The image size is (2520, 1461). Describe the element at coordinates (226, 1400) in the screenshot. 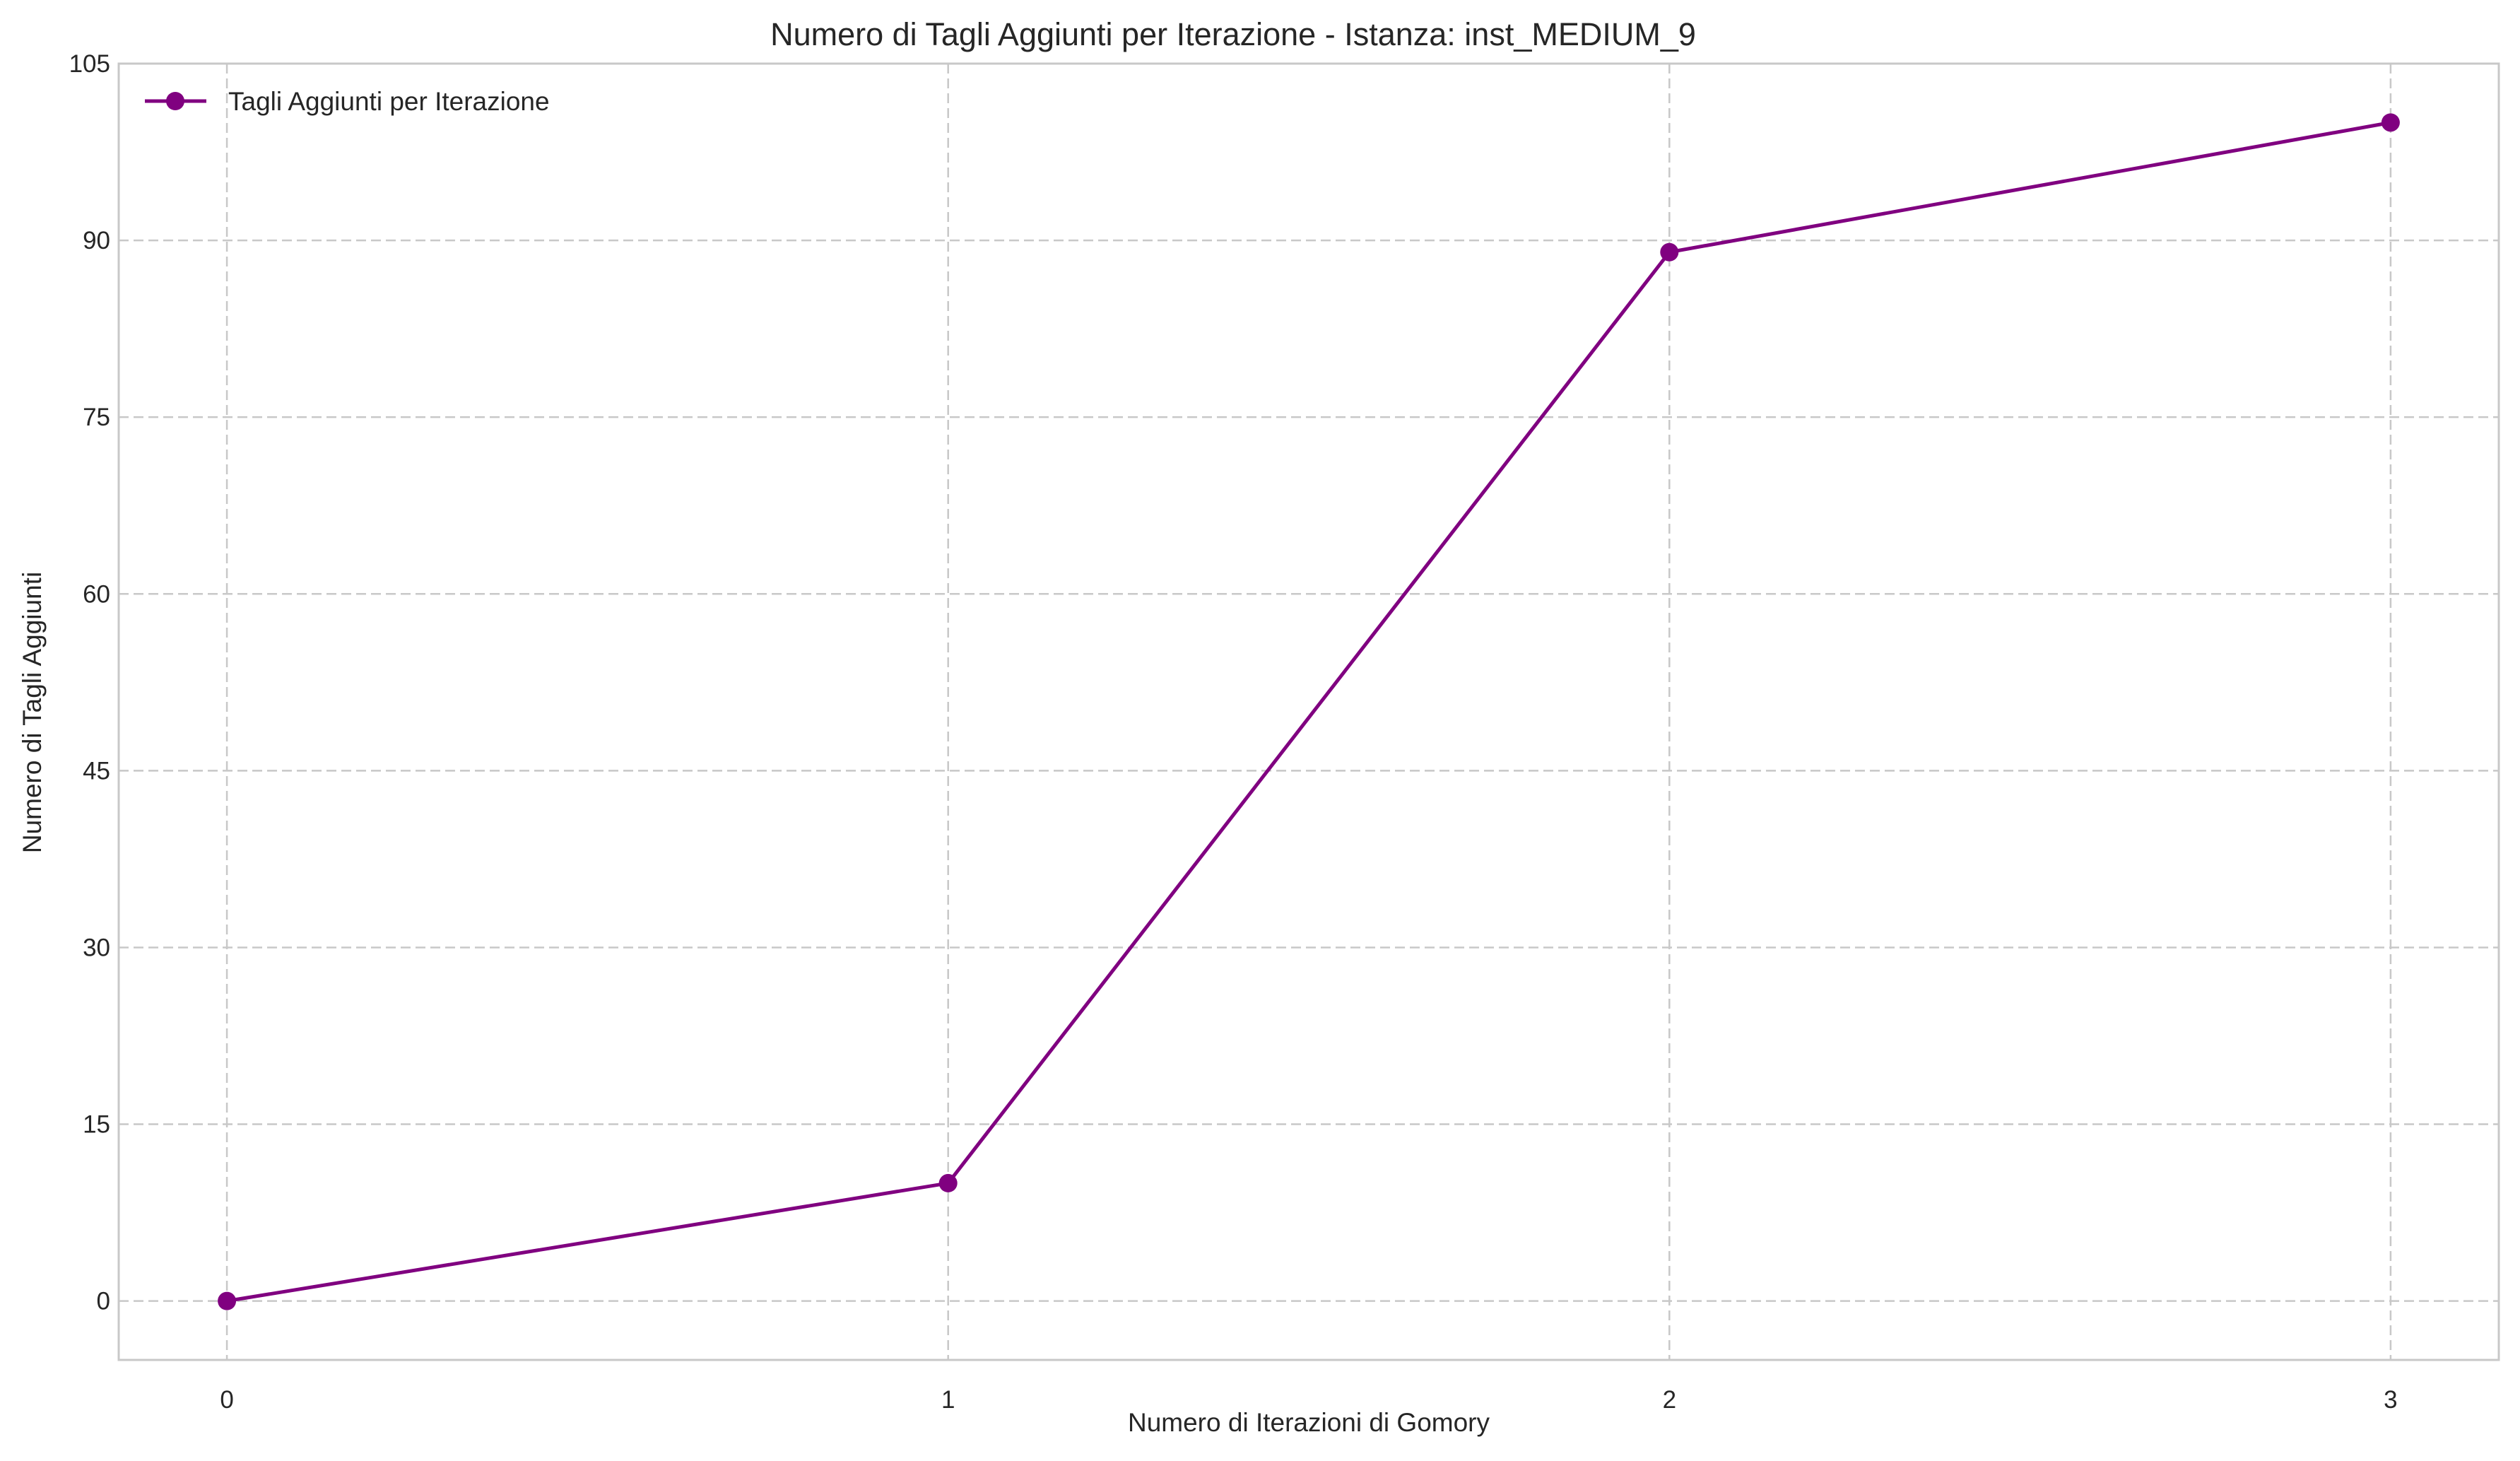

I see `x-tick-label: 0` at that location.